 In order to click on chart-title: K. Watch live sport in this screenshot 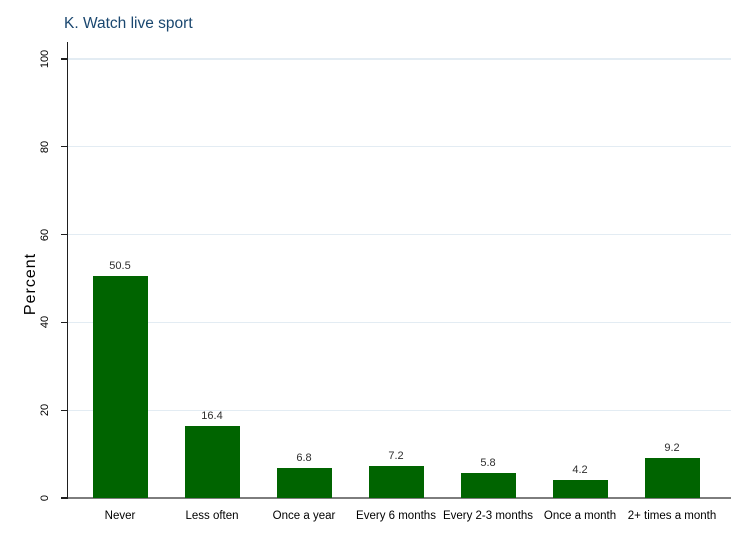, I will do `click(128, 23)`.